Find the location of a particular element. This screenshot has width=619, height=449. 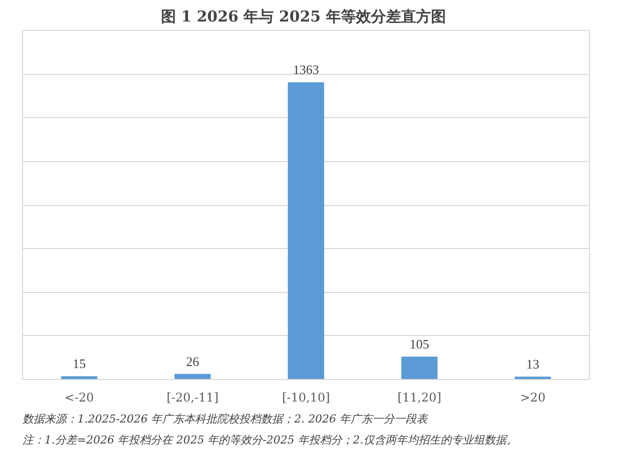

x-tick-label: [11,20] is located at coordinates (420, 397).